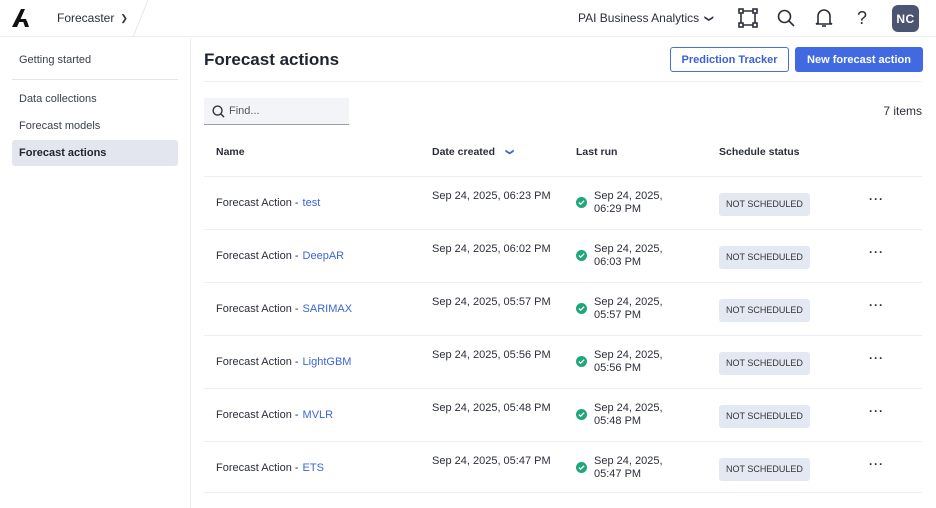  I want to click on date-created: Sep 24, 2025, 06:02 PM, so click(491, 249).